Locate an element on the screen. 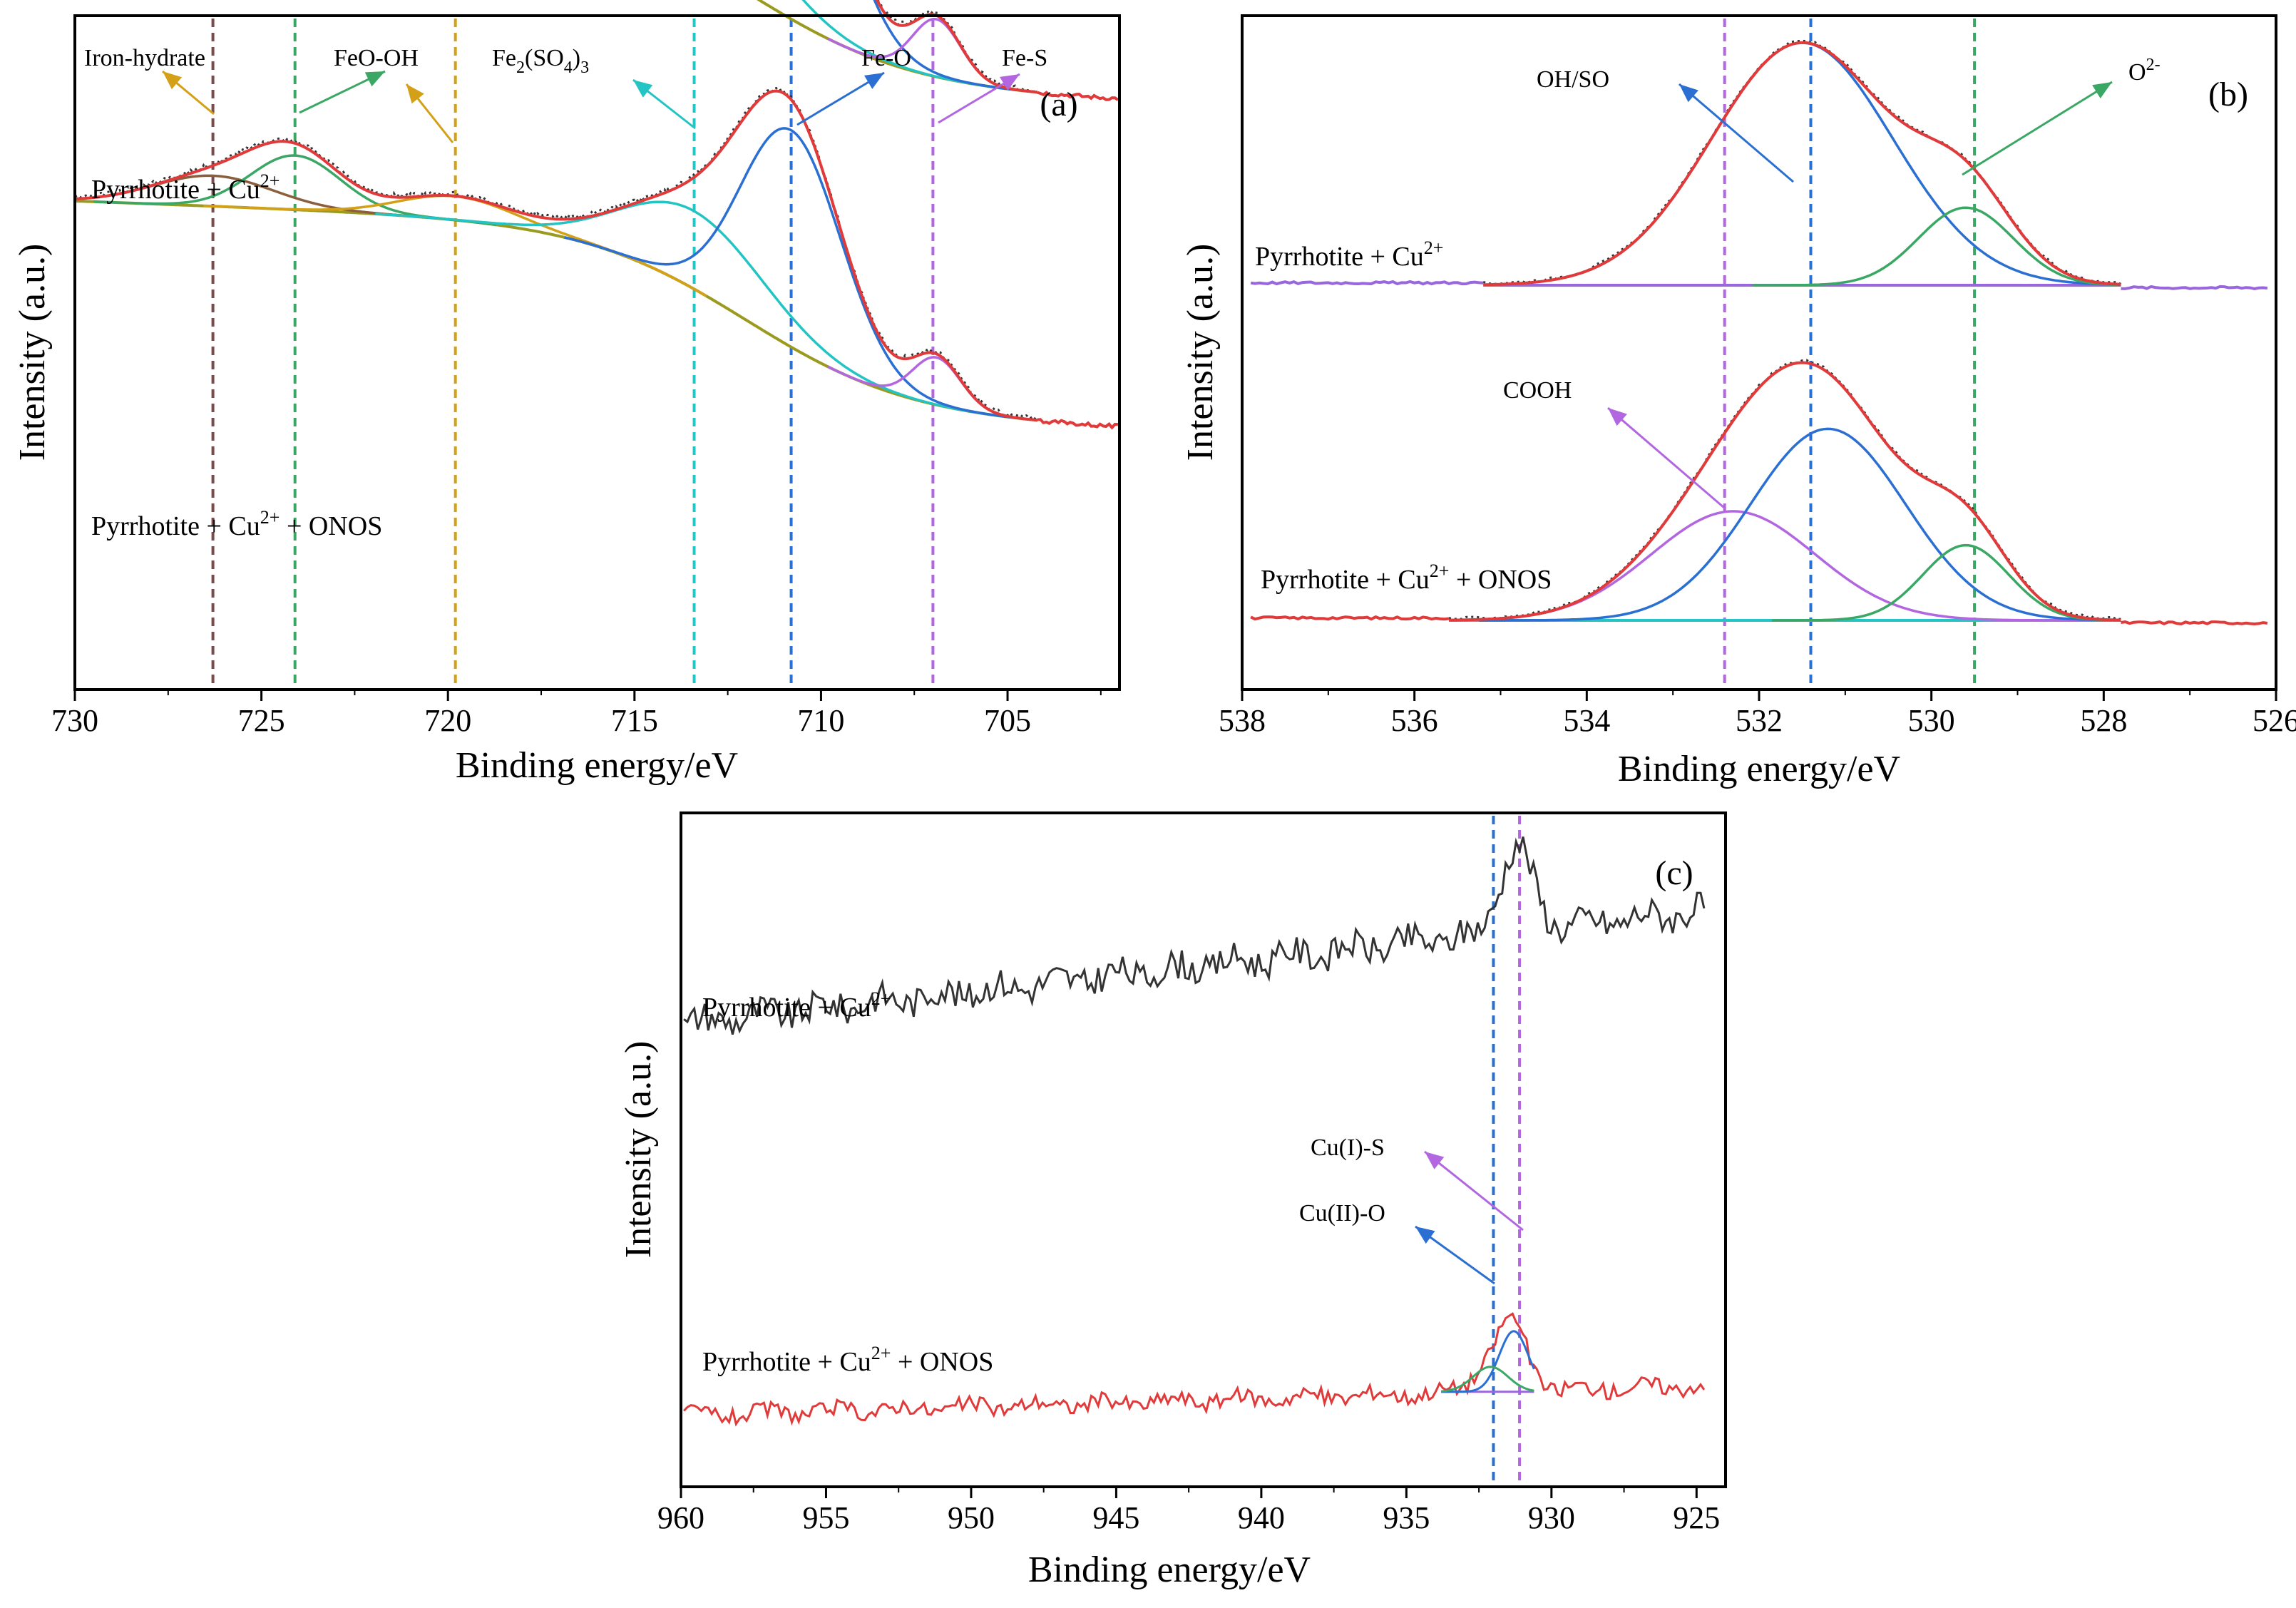 The width and height of the screenshot is (2296, 1608). annotation-oh-so: OH/SO is located at coordinates (1573, 80).